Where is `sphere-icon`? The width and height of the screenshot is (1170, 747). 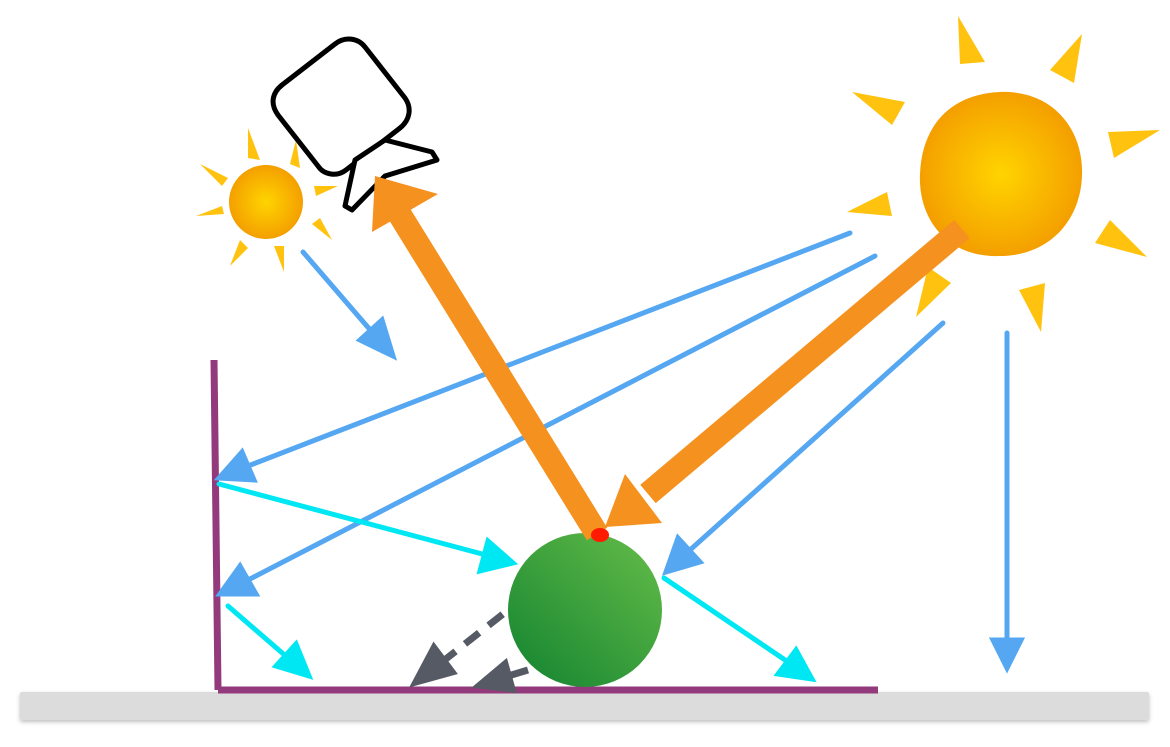 sphere-icon is located at coordinates (585, 610).